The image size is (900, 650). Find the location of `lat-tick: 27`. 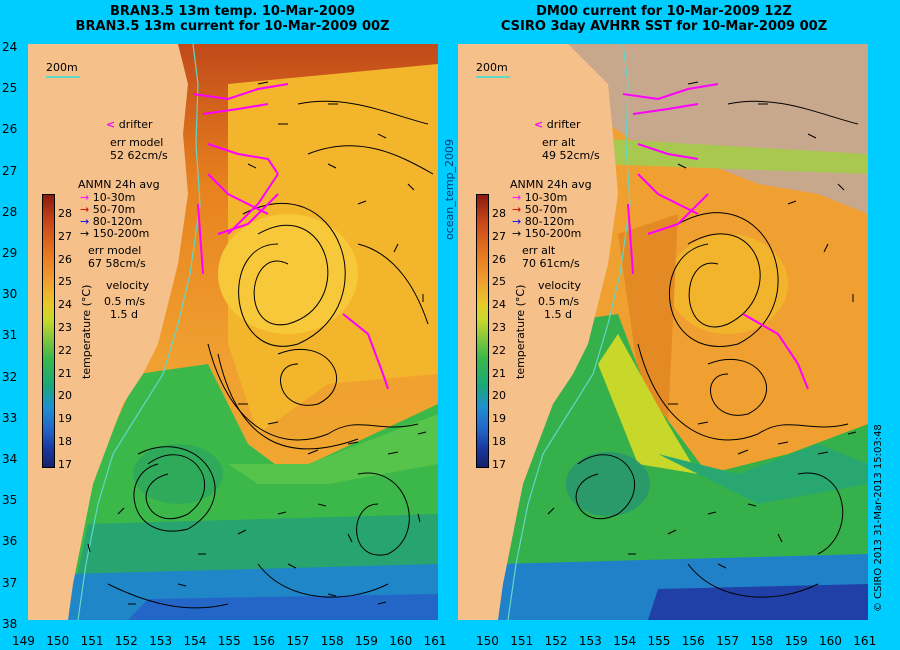

lat-tick: 27 is located at coordinates (10, 170).